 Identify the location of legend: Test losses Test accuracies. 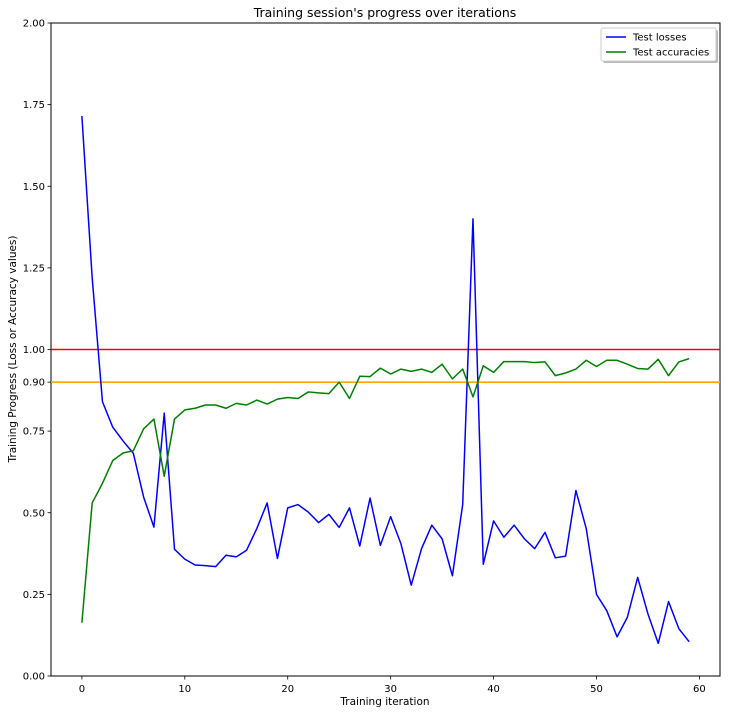
(659, 45).